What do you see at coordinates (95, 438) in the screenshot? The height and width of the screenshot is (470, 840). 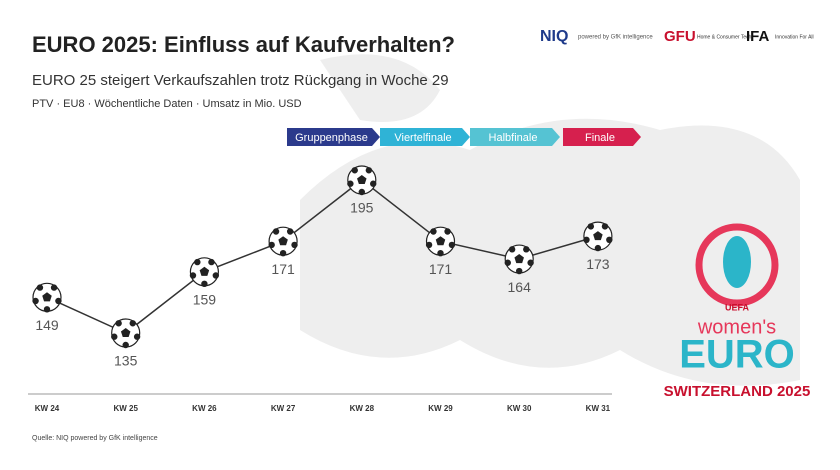 I see `source: Quelle: NIQ powered by GfK intelligence` at bounding box center [95, 438].